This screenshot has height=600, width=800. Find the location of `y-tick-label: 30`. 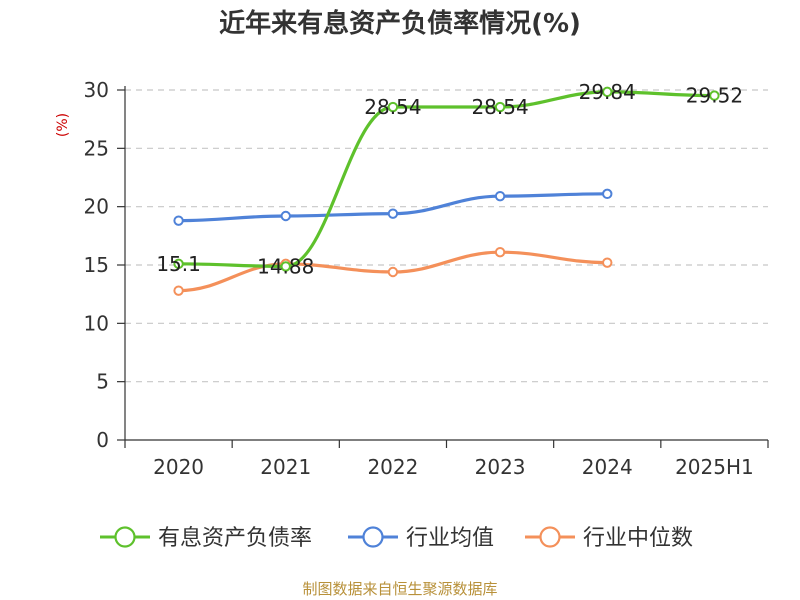

y-tick-label: 30 is located at coordinates (96, 90).